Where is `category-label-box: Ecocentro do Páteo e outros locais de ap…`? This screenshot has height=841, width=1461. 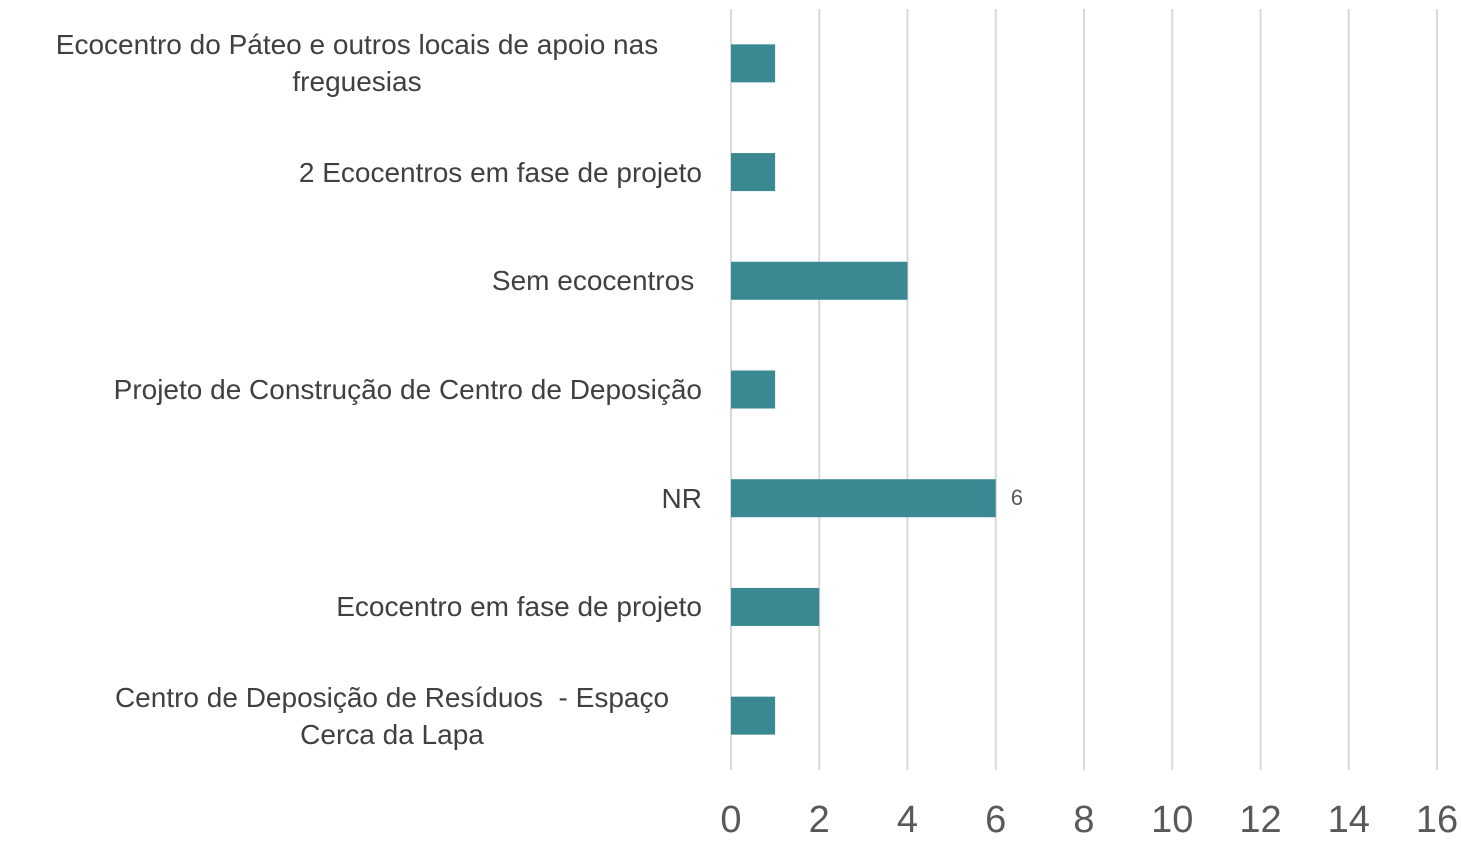
category-label-box: Ecocentro do Páteo e outros locais de ap… is located at coordinates (357, 63).